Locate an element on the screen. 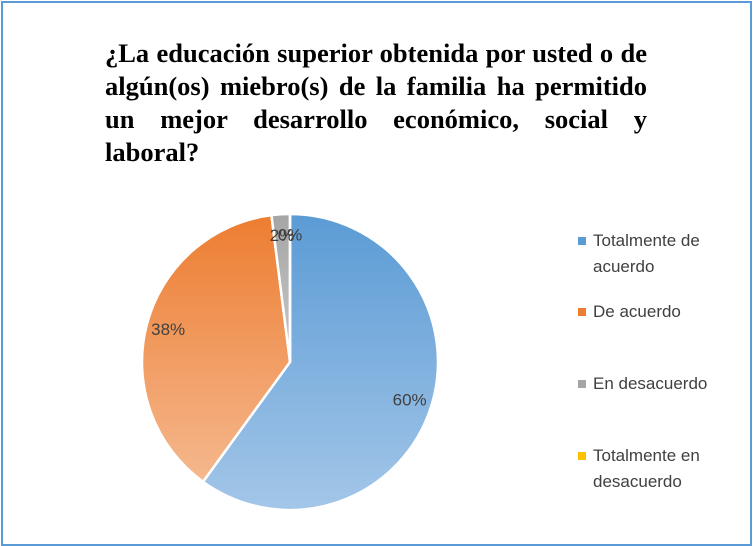  legend-item: Totalmente de acuerdo is located at coordinates (663, 254).